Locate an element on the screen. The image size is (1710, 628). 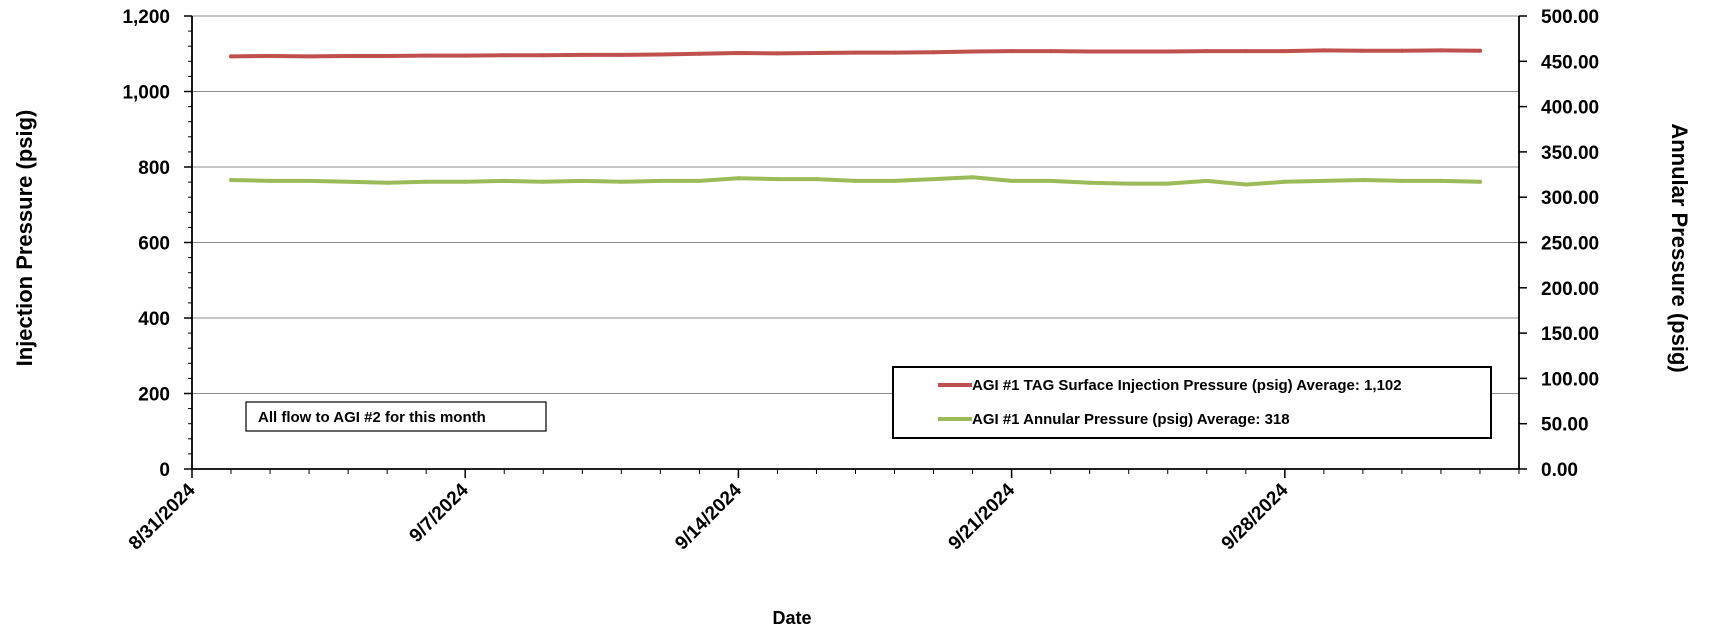
left-axis-ticks: 0 200 400 600 800 1,000 1,200 is located at coordinates (157, 244).